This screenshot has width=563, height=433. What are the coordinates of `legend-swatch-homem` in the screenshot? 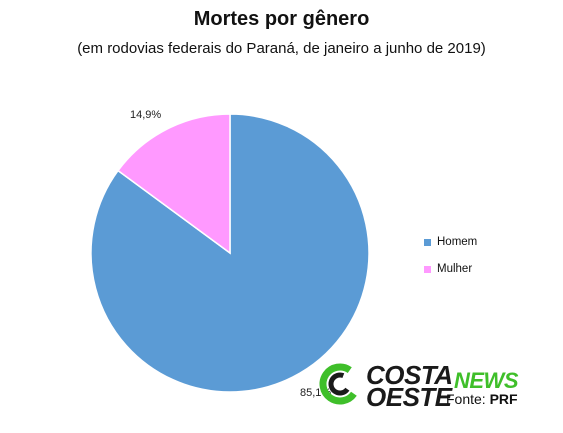 It's located at (427, 242).